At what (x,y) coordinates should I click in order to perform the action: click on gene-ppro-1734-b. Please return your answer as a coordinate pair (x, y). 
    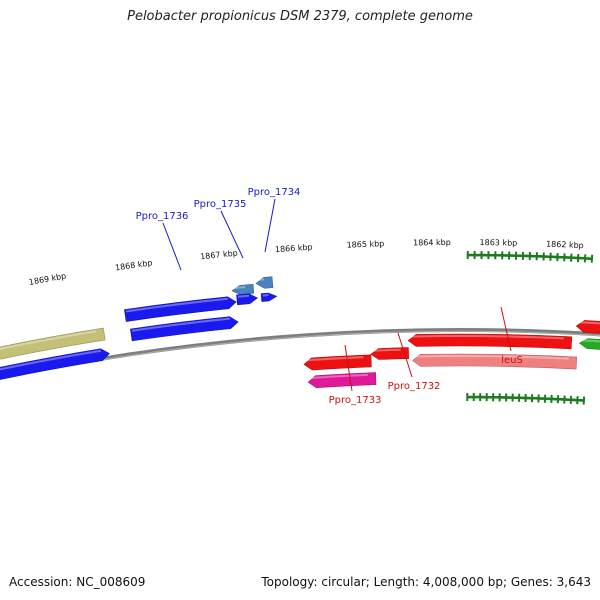
    Looking at the image, I should click on (269, 297).